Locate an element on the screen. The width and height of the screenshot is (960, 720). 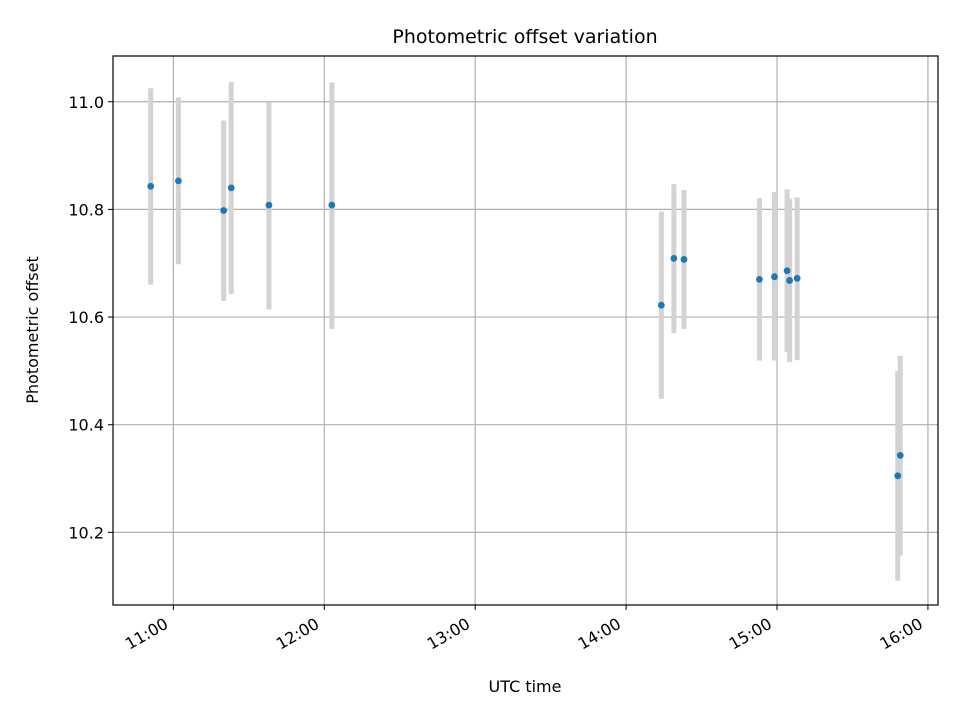
y-axis-label: Photometric offset is located at coordinates (32, 330).